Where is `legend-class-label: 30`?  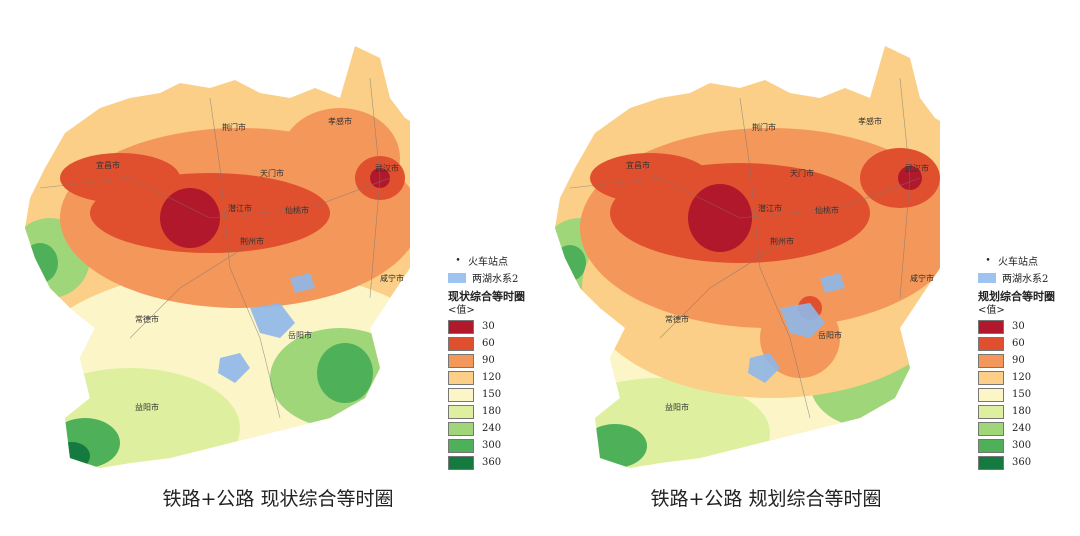 legend-class-label: 30 is located at coordinates (488, 326).